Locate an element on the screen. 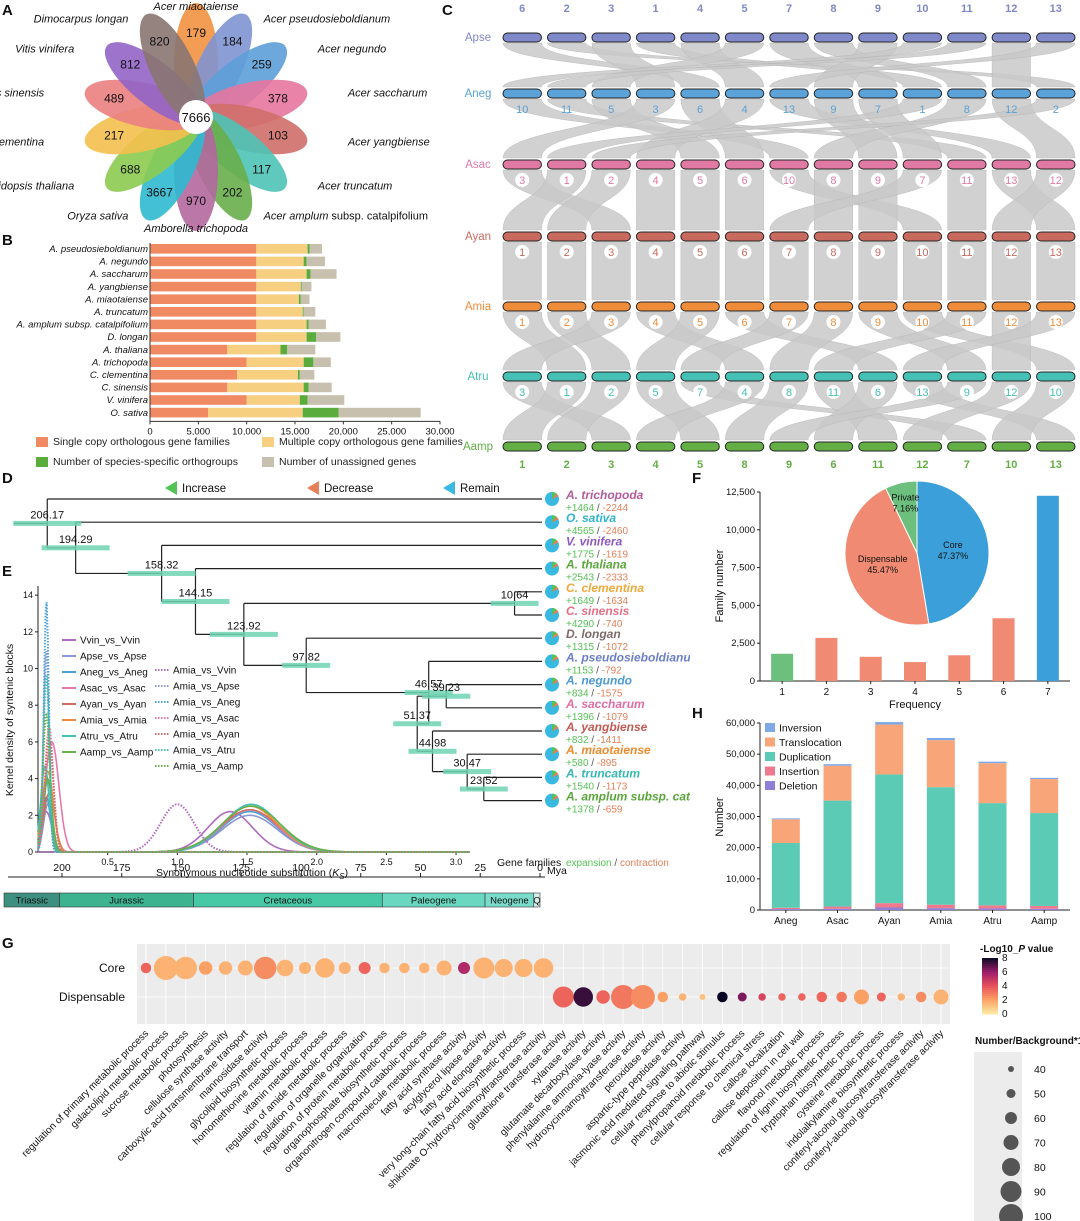  petal-value: 202 is located at coordinates (232, 193).